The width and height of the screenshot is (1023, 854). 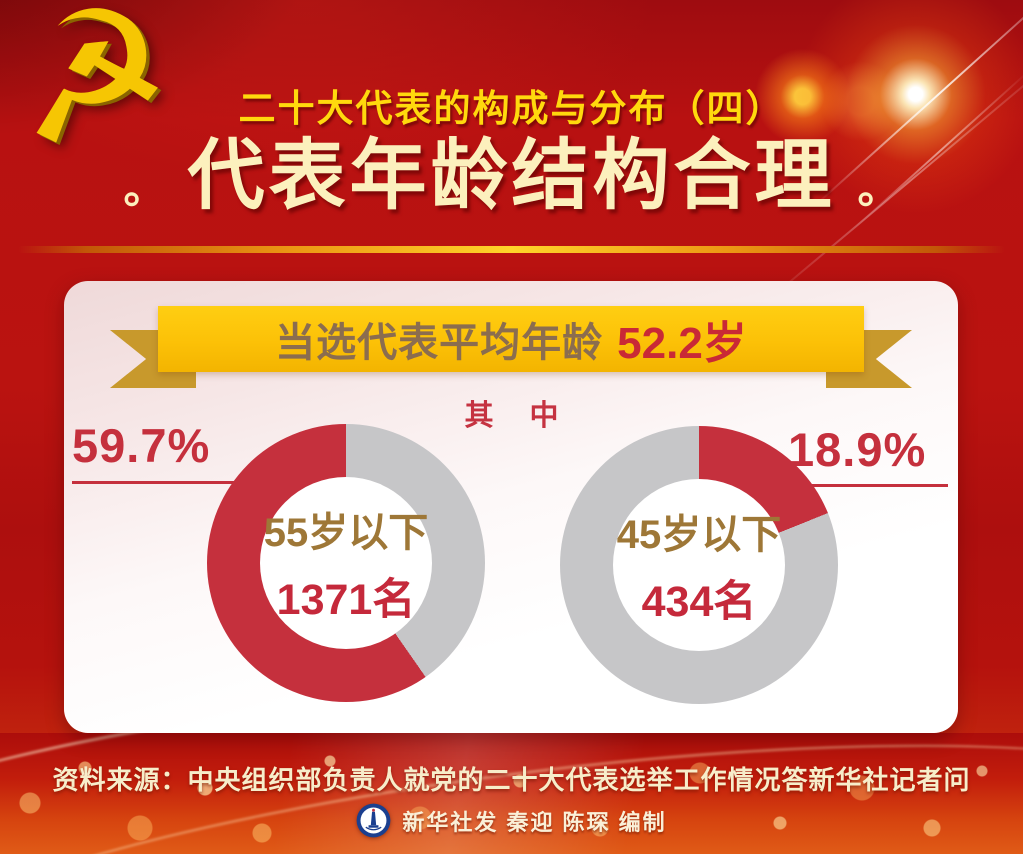 I want to click on title-ornament-left: 。, so click(x=144, y=188).